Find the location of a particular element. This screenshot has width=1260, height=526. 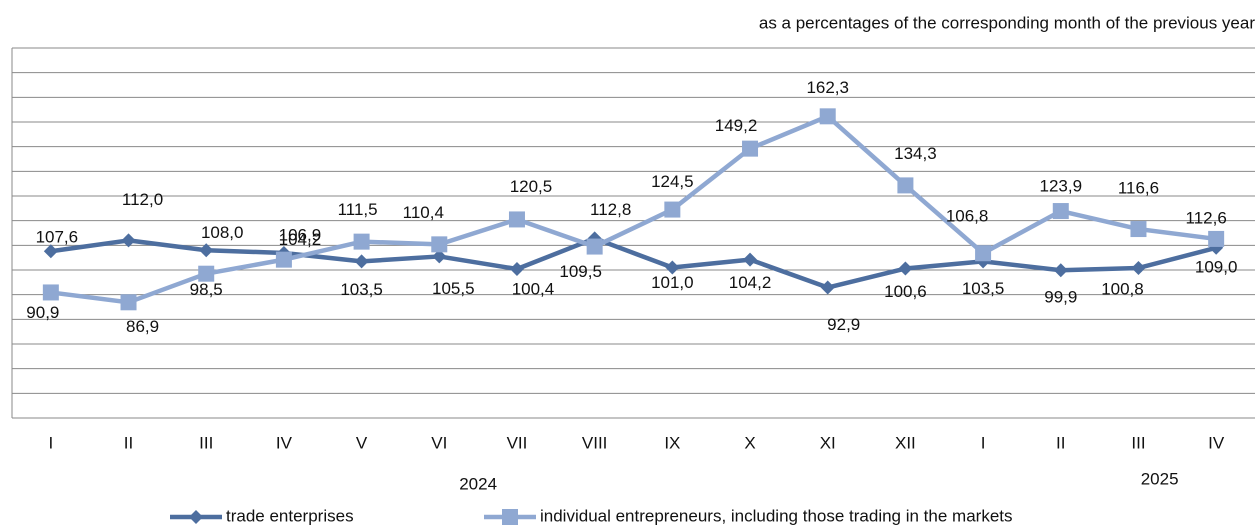

data-label: 109,5 is located at coordinates (580, 271).